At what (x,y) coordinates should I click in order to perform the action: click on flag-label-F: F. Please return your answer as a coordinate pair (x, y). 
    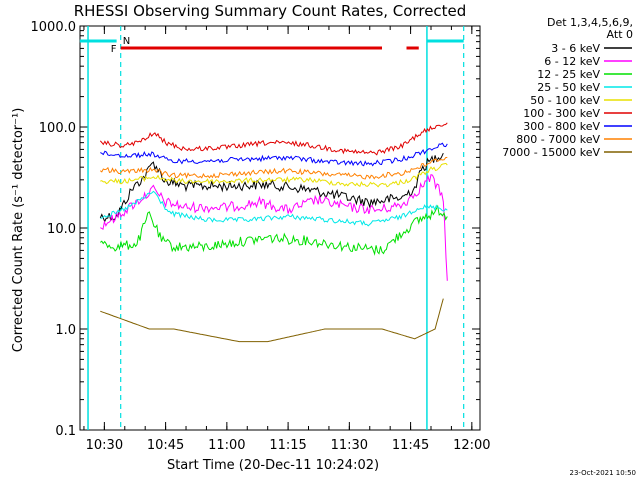
    Looking at the image, I should click on (114, 49).